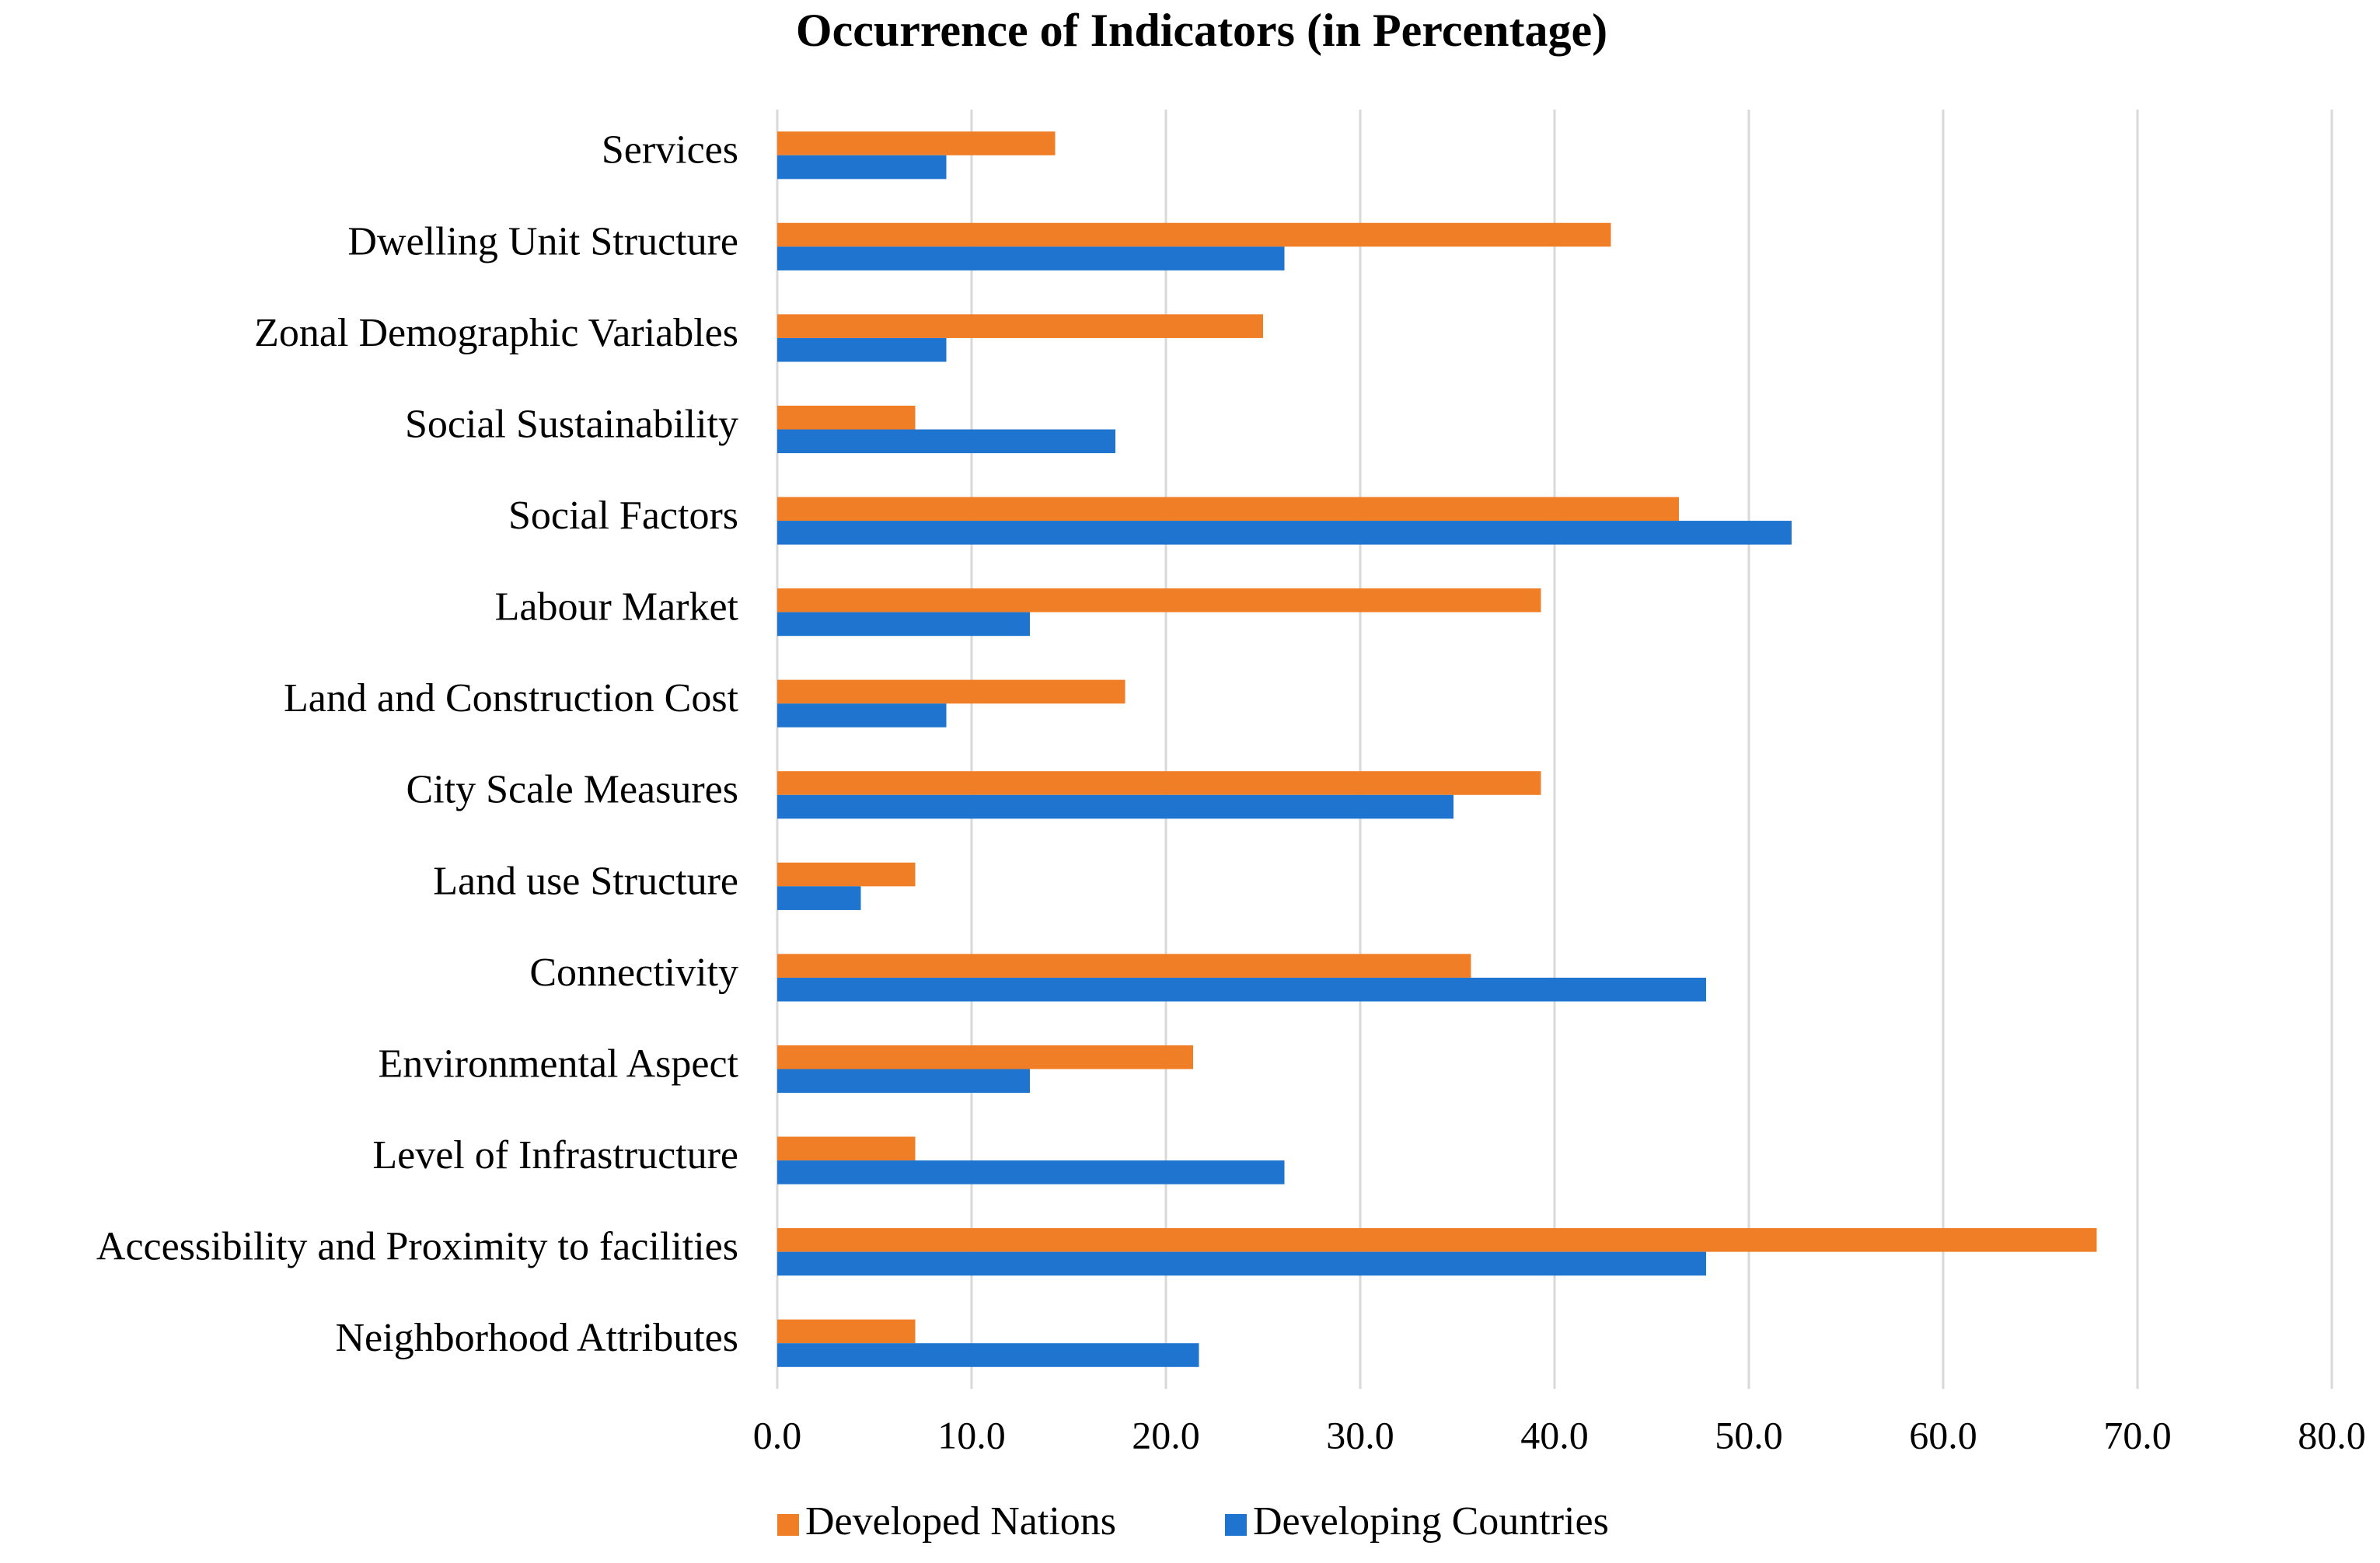 Image resolution: width=2380 pixels, height=1563 pixels. Describe the element at coordinates (1201, 31) in the screenshot. I see `chart-title: Occurrence of Indicators (in Percentage)` at that location.